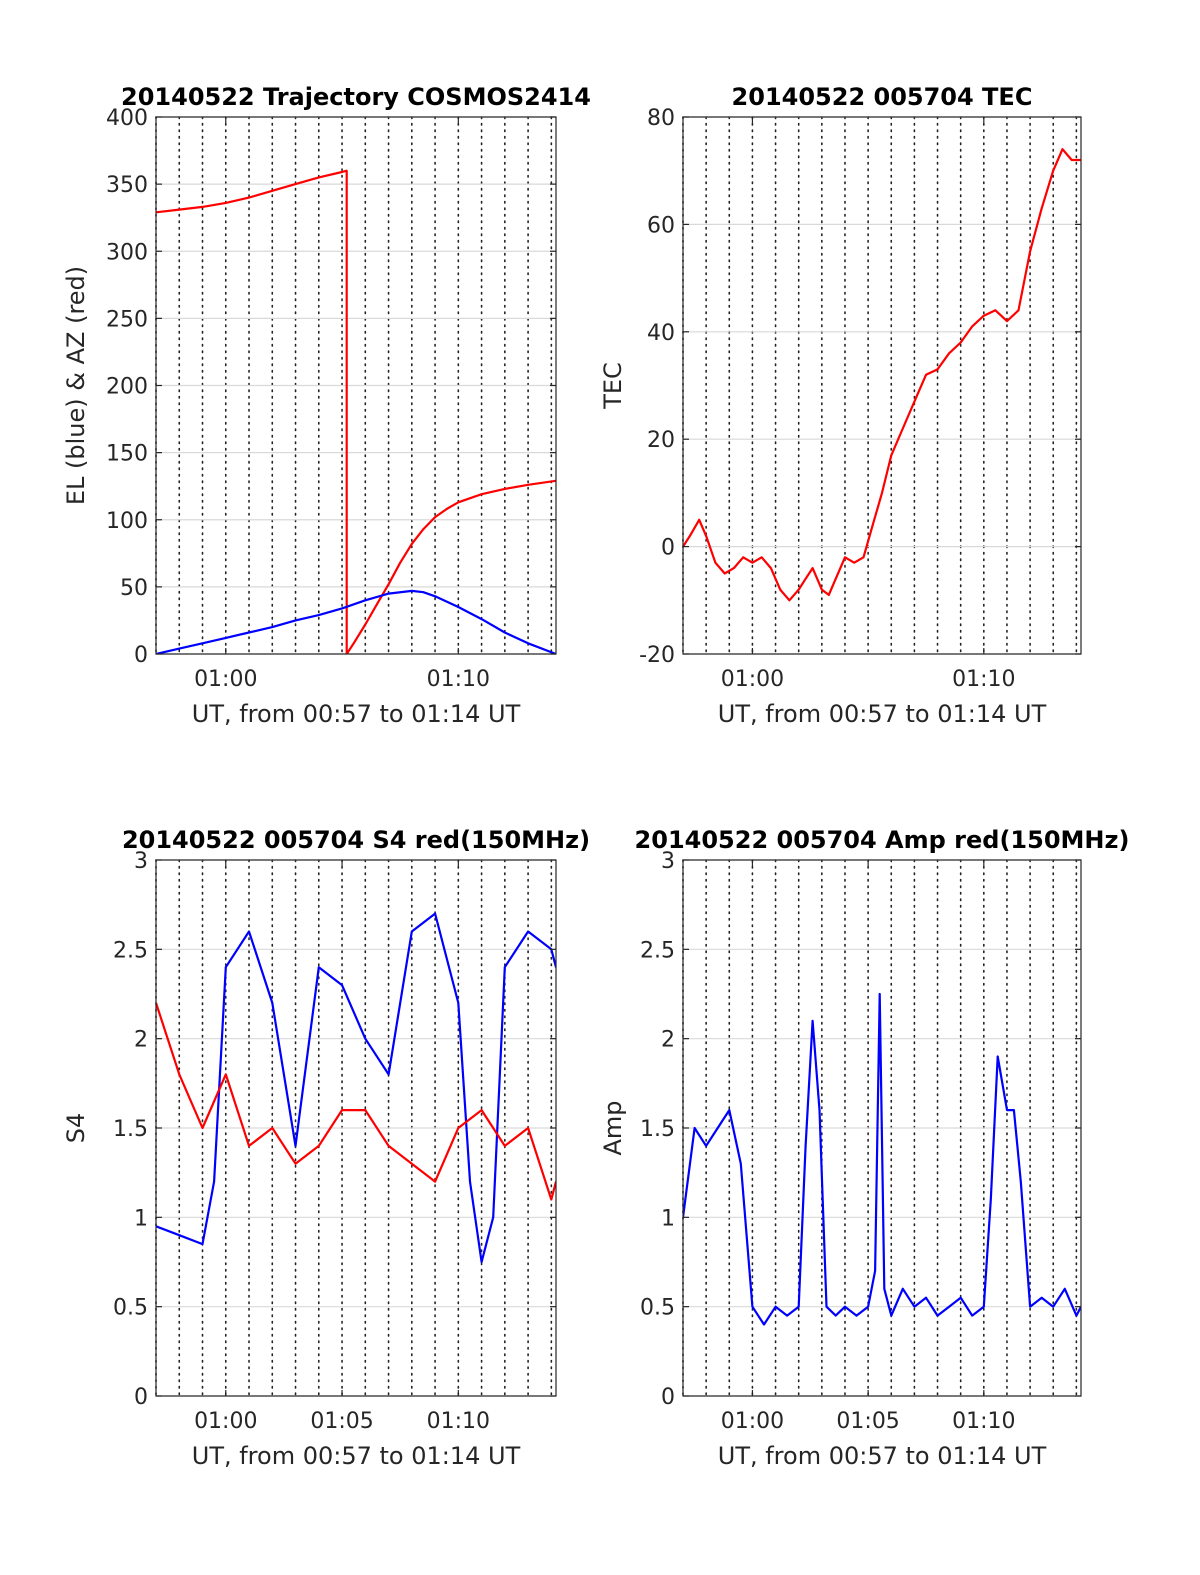 This screenshot has height=1575, width=1200. I want to click on y-tick-label: 1, so click(141, 1218).